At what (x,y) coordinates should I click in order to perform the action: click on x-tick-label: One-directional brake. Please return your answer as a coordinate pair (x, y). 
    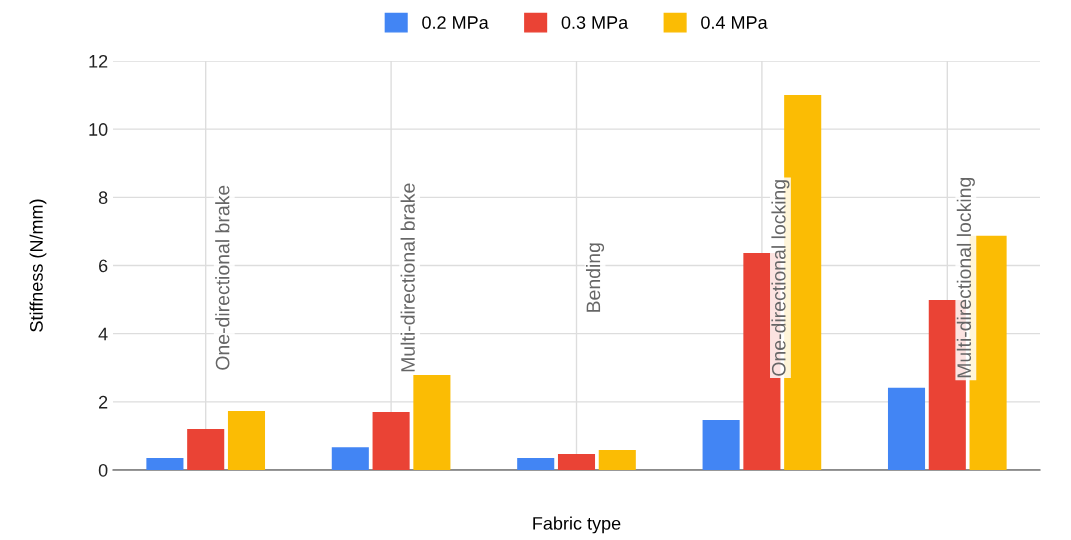
    Looking at the image, I should click on (222, 277).